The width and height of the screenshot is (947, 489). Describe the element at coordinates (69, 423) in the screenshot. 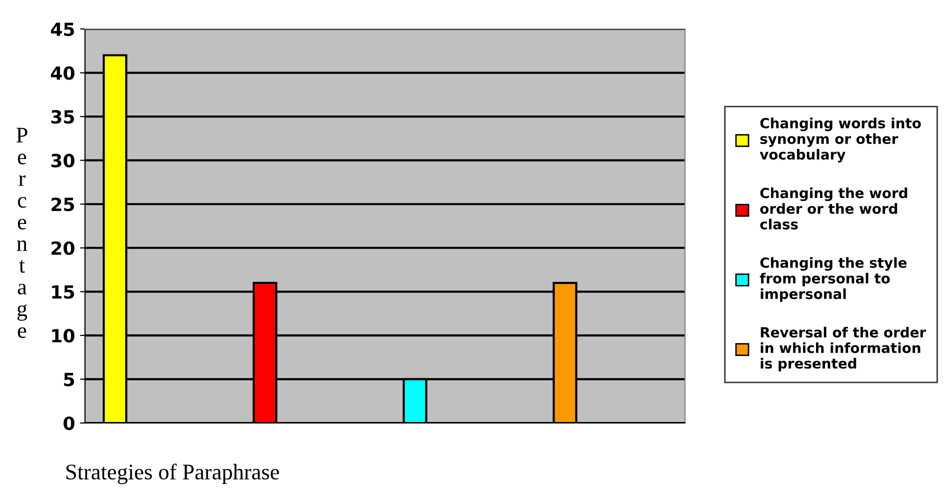

I see `y-tick-label: 0` at that location.